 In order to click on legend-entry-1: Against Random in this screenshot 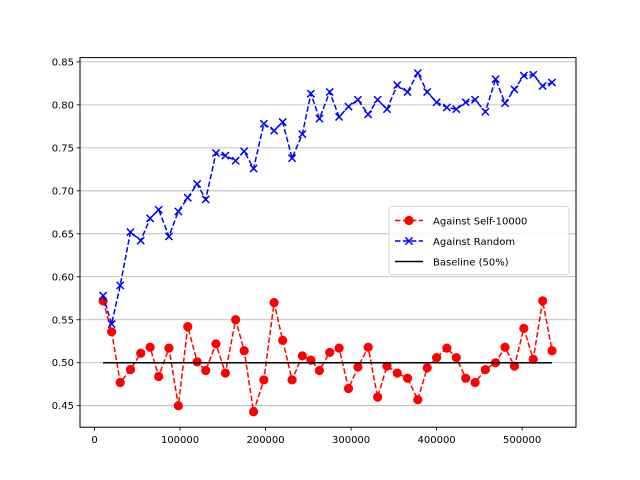, I will do `click(455, 242)`.